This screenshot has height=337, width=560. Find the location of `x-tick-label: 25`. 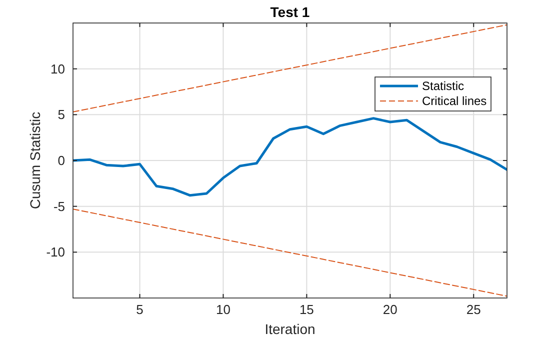

x-tick-label: 25 is located at coordinates (473, 309).